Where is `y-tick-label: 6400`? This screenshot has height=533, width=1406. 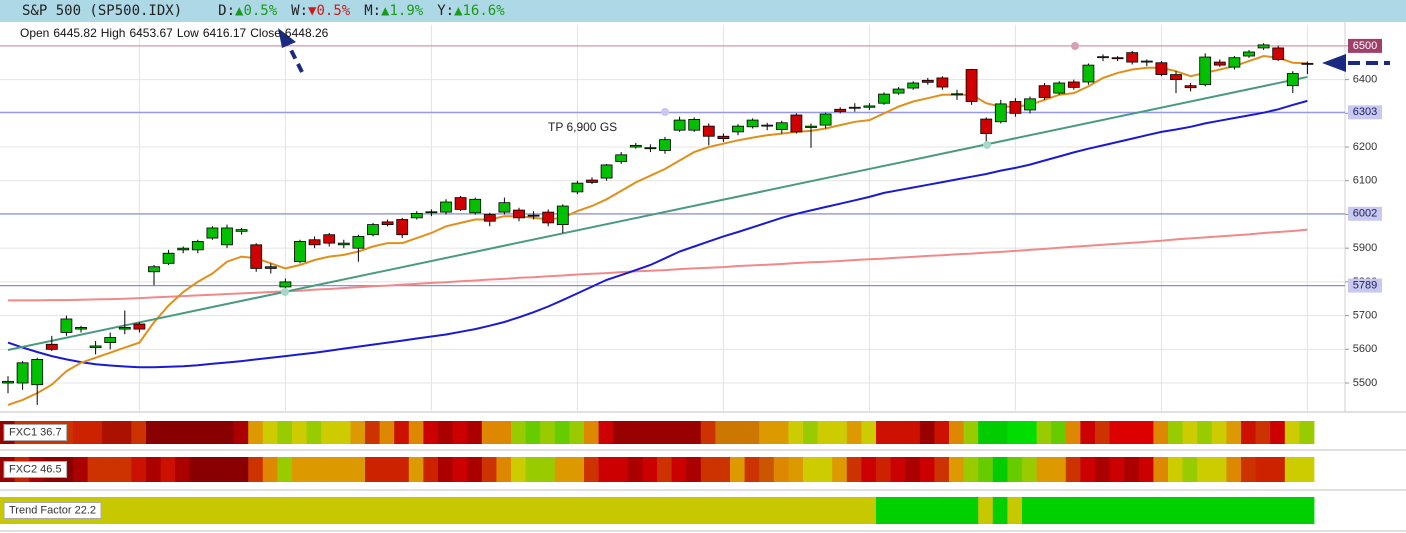 y-tick-label: 6400 is located at coordinates (1365, 80).